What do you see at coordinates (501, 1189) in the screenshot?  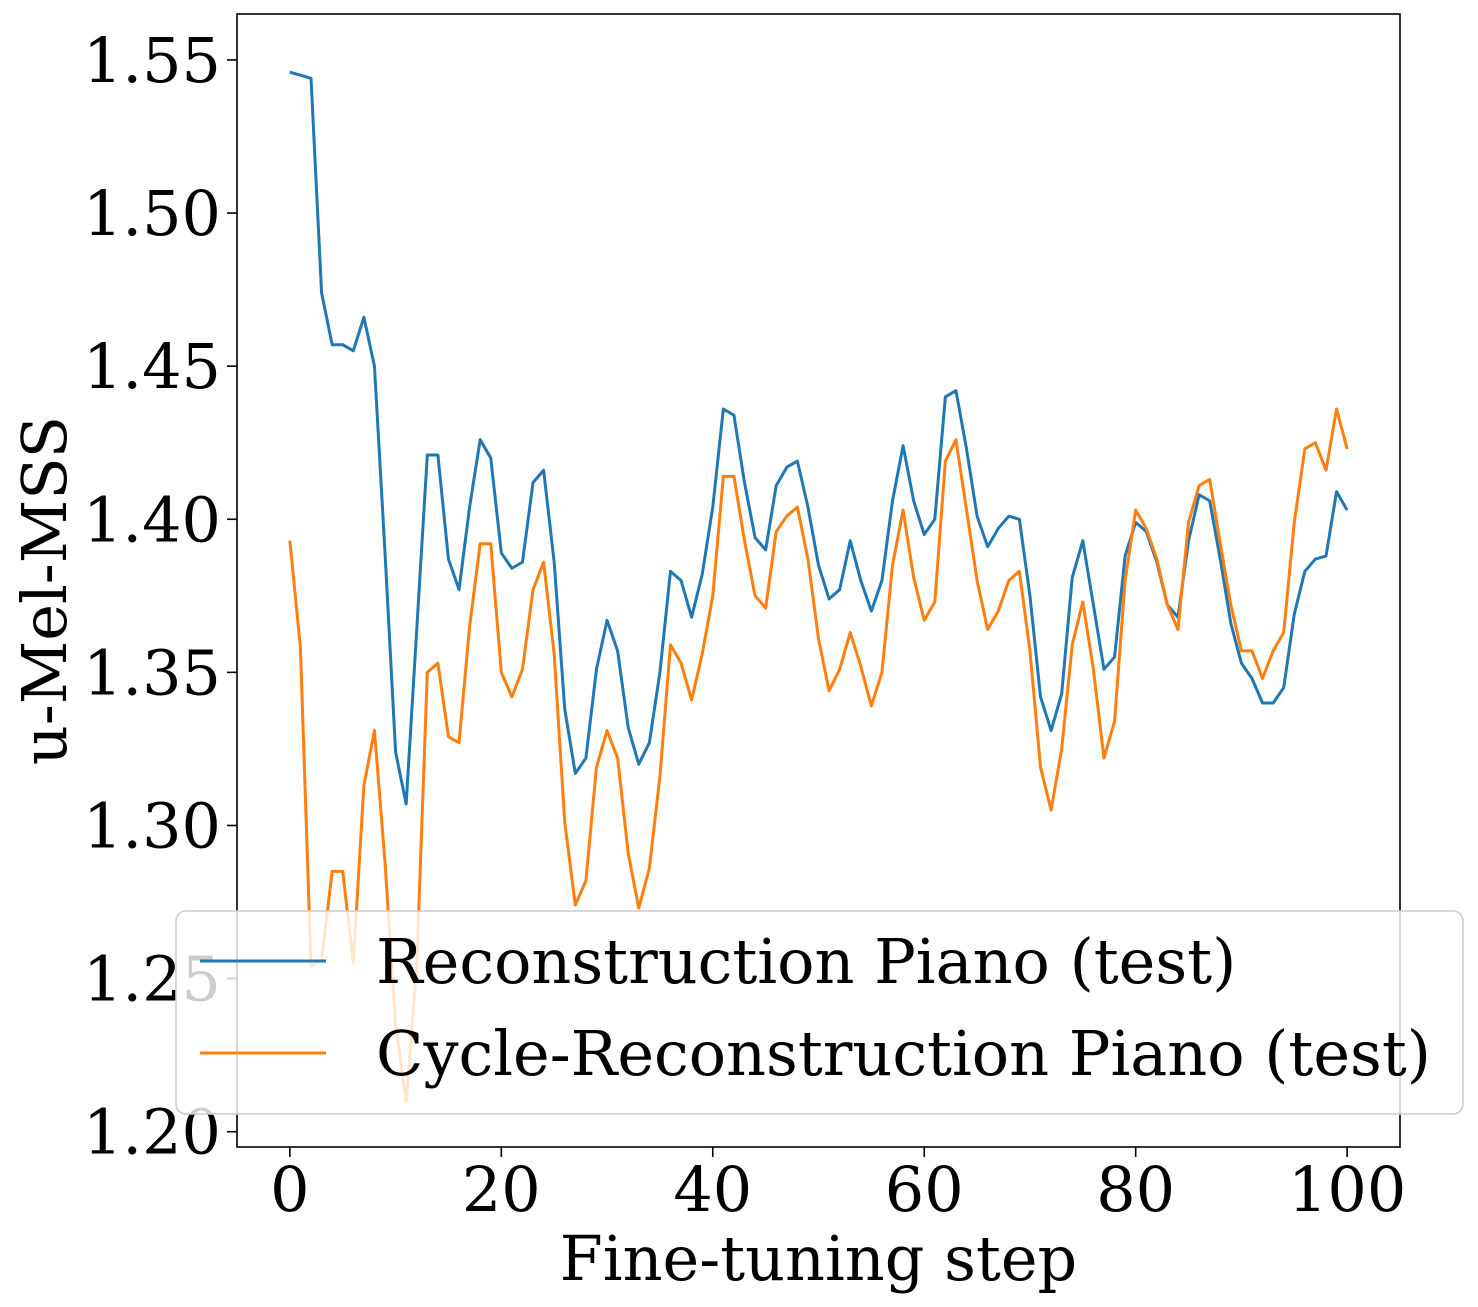 I see `x-tick-label: 20` at bounding box center [501, 1189].